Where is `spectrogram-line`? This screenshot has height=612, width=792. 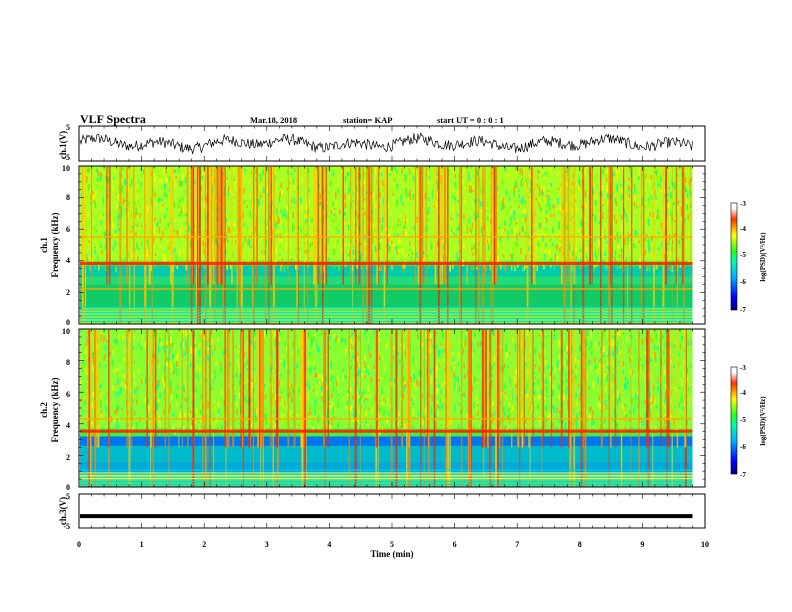 spectrogram-line is located at coordinates (386, 289).